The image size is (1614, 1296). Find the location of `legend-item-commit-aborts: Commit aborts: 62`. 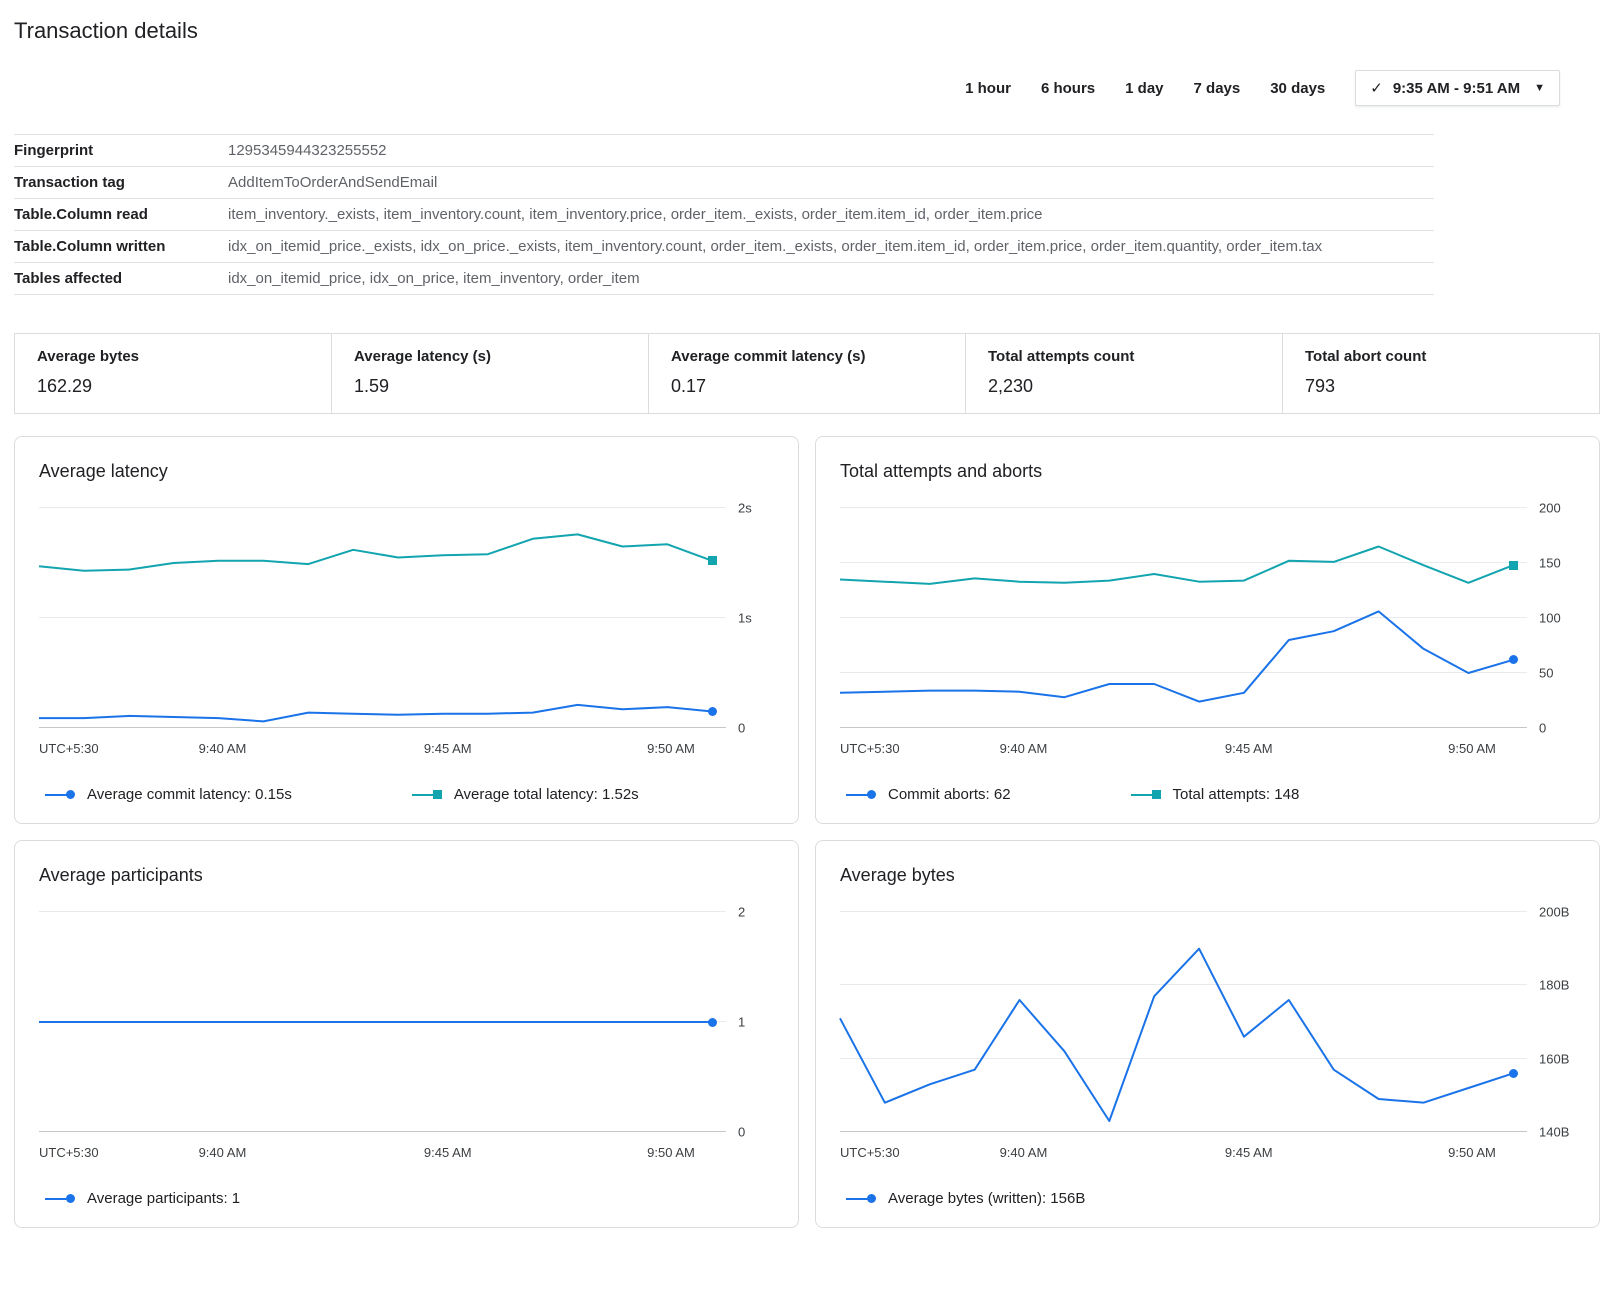

legend-item-commit-aborts: Commit aborts: 62 is located at coordinates (928, 794).